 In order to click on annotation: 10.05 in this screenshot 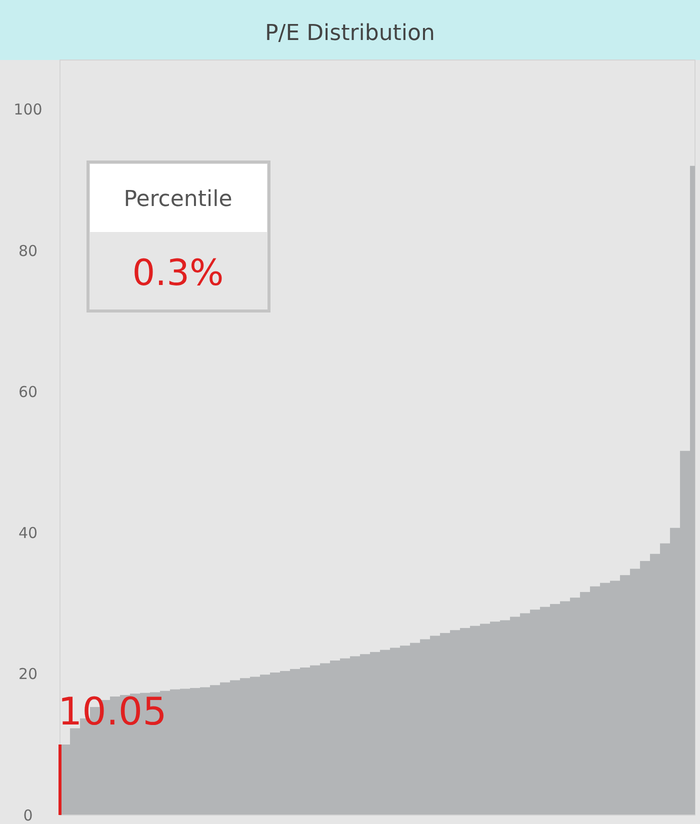, I will do `click(112, 711)`.